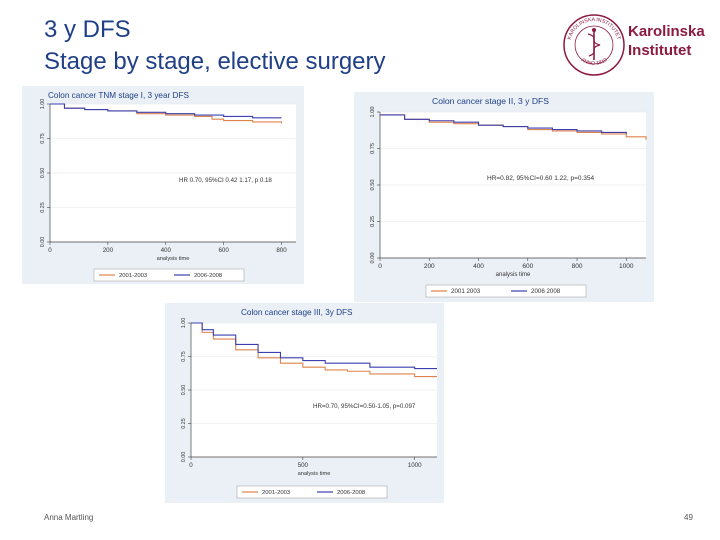 Image resolution: width=720 pixels, height=540 pixels. Describe the element at coordinates (513, 275) in the screenshot. I see `chart1-x-axis-label: analysis time` at that location.